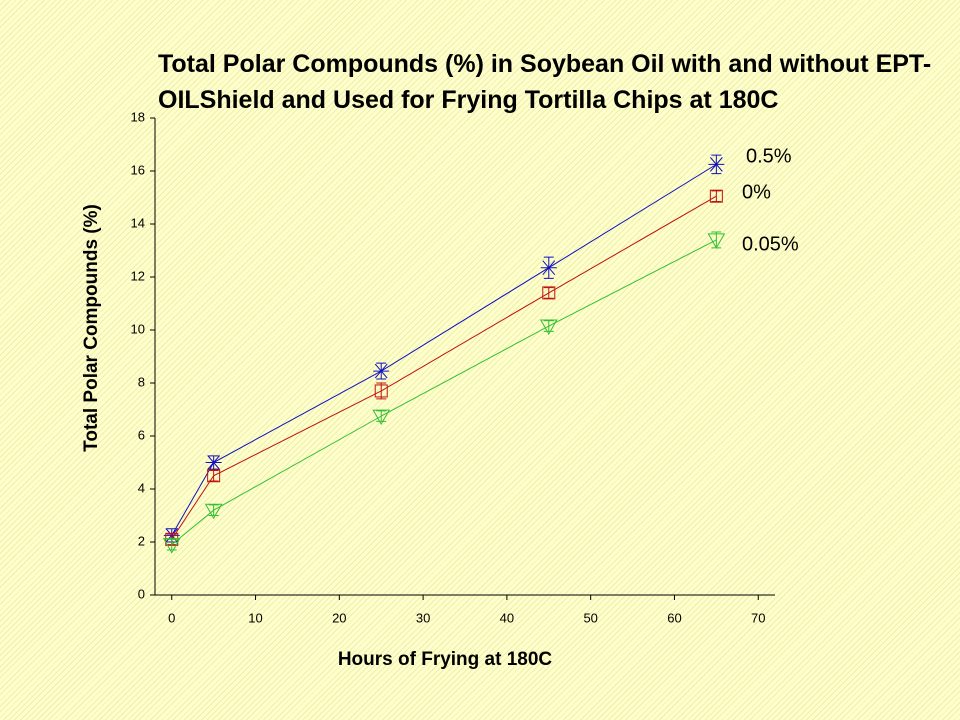 The height and width of the screenshot is (720, 960). Describe the element at coordinates (445, 659) in the screenshot. I see `x-axis-label: Hours of Frying at 180C` at that location.